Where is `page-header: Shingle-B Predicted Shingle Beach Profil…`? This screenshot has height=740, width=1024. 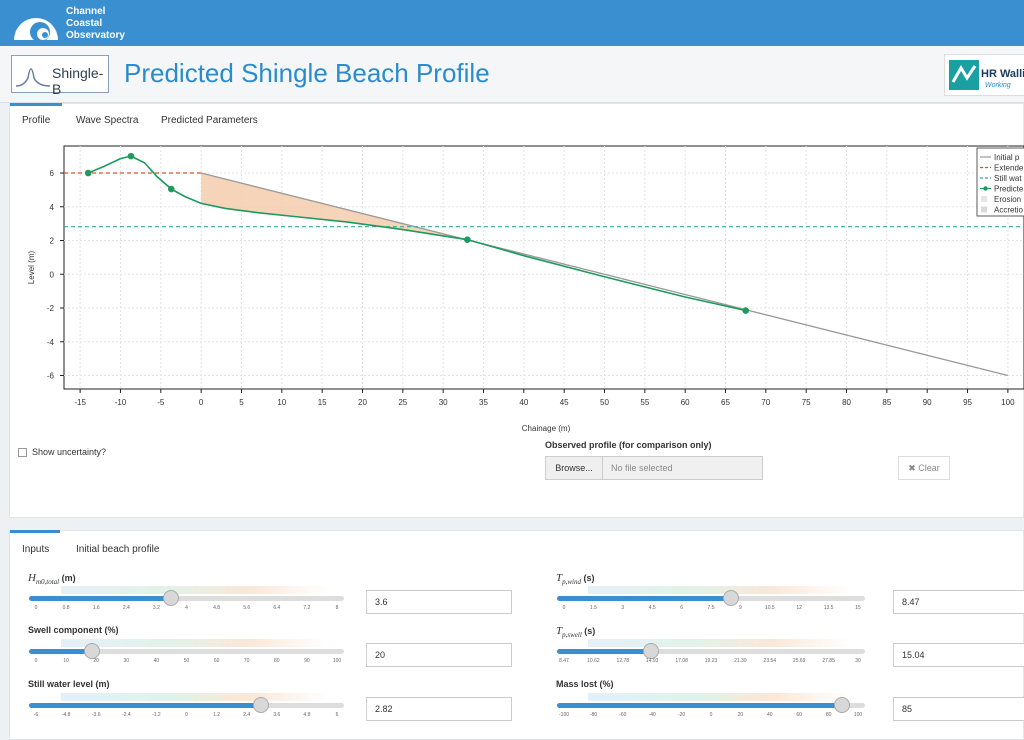 page-header: Shingle-B Predicted Shingle Beach Profil… is located at coordinates (512, 74).